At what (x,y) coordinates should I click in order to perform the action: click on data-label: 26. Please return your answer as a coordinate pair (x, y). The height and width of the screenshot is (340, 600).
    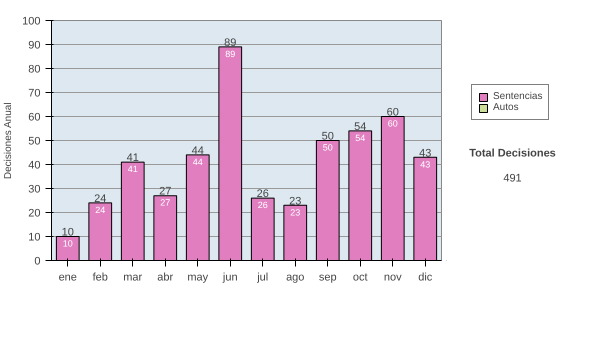
    Looking at the image, I should click on (263, 205).